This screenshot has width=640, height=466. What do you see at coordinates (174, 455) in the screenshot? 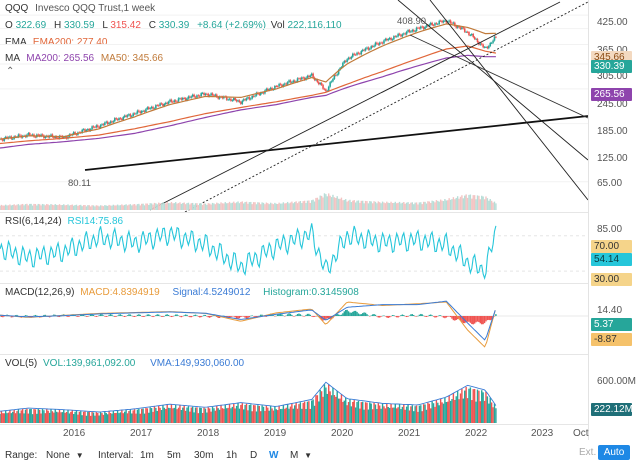
I see `interval-5m-button: 5m` at bounding box center [174, 455].